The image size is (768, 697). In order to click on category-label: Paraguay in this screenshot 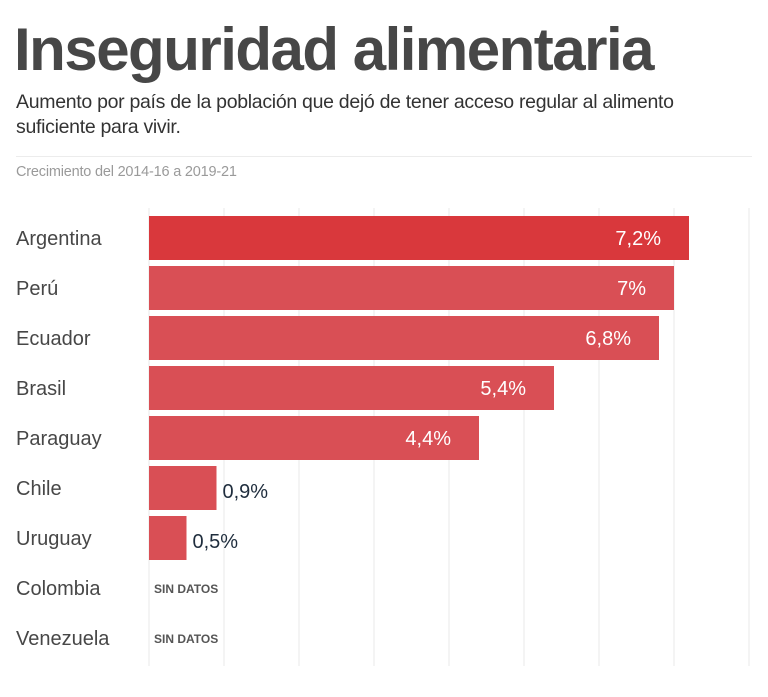, I will do `click(59, 439)`.